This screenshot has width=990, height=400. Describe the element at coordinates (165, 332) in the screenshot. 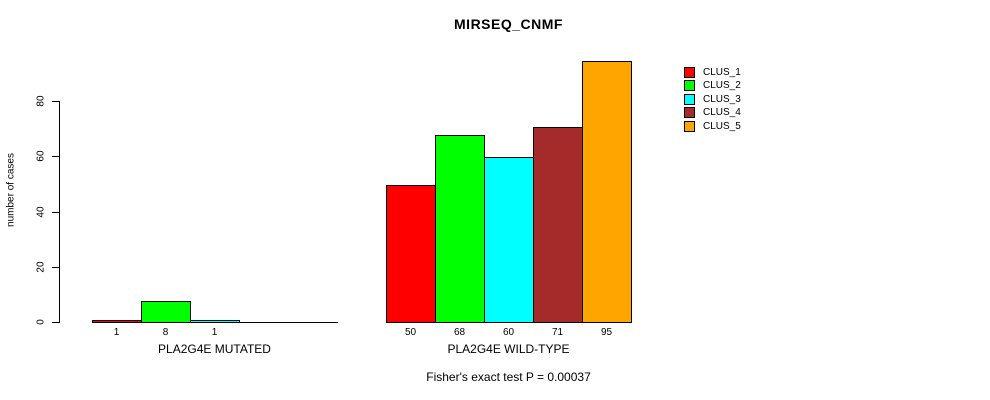

I see `bar-value-label: 8` at that location.